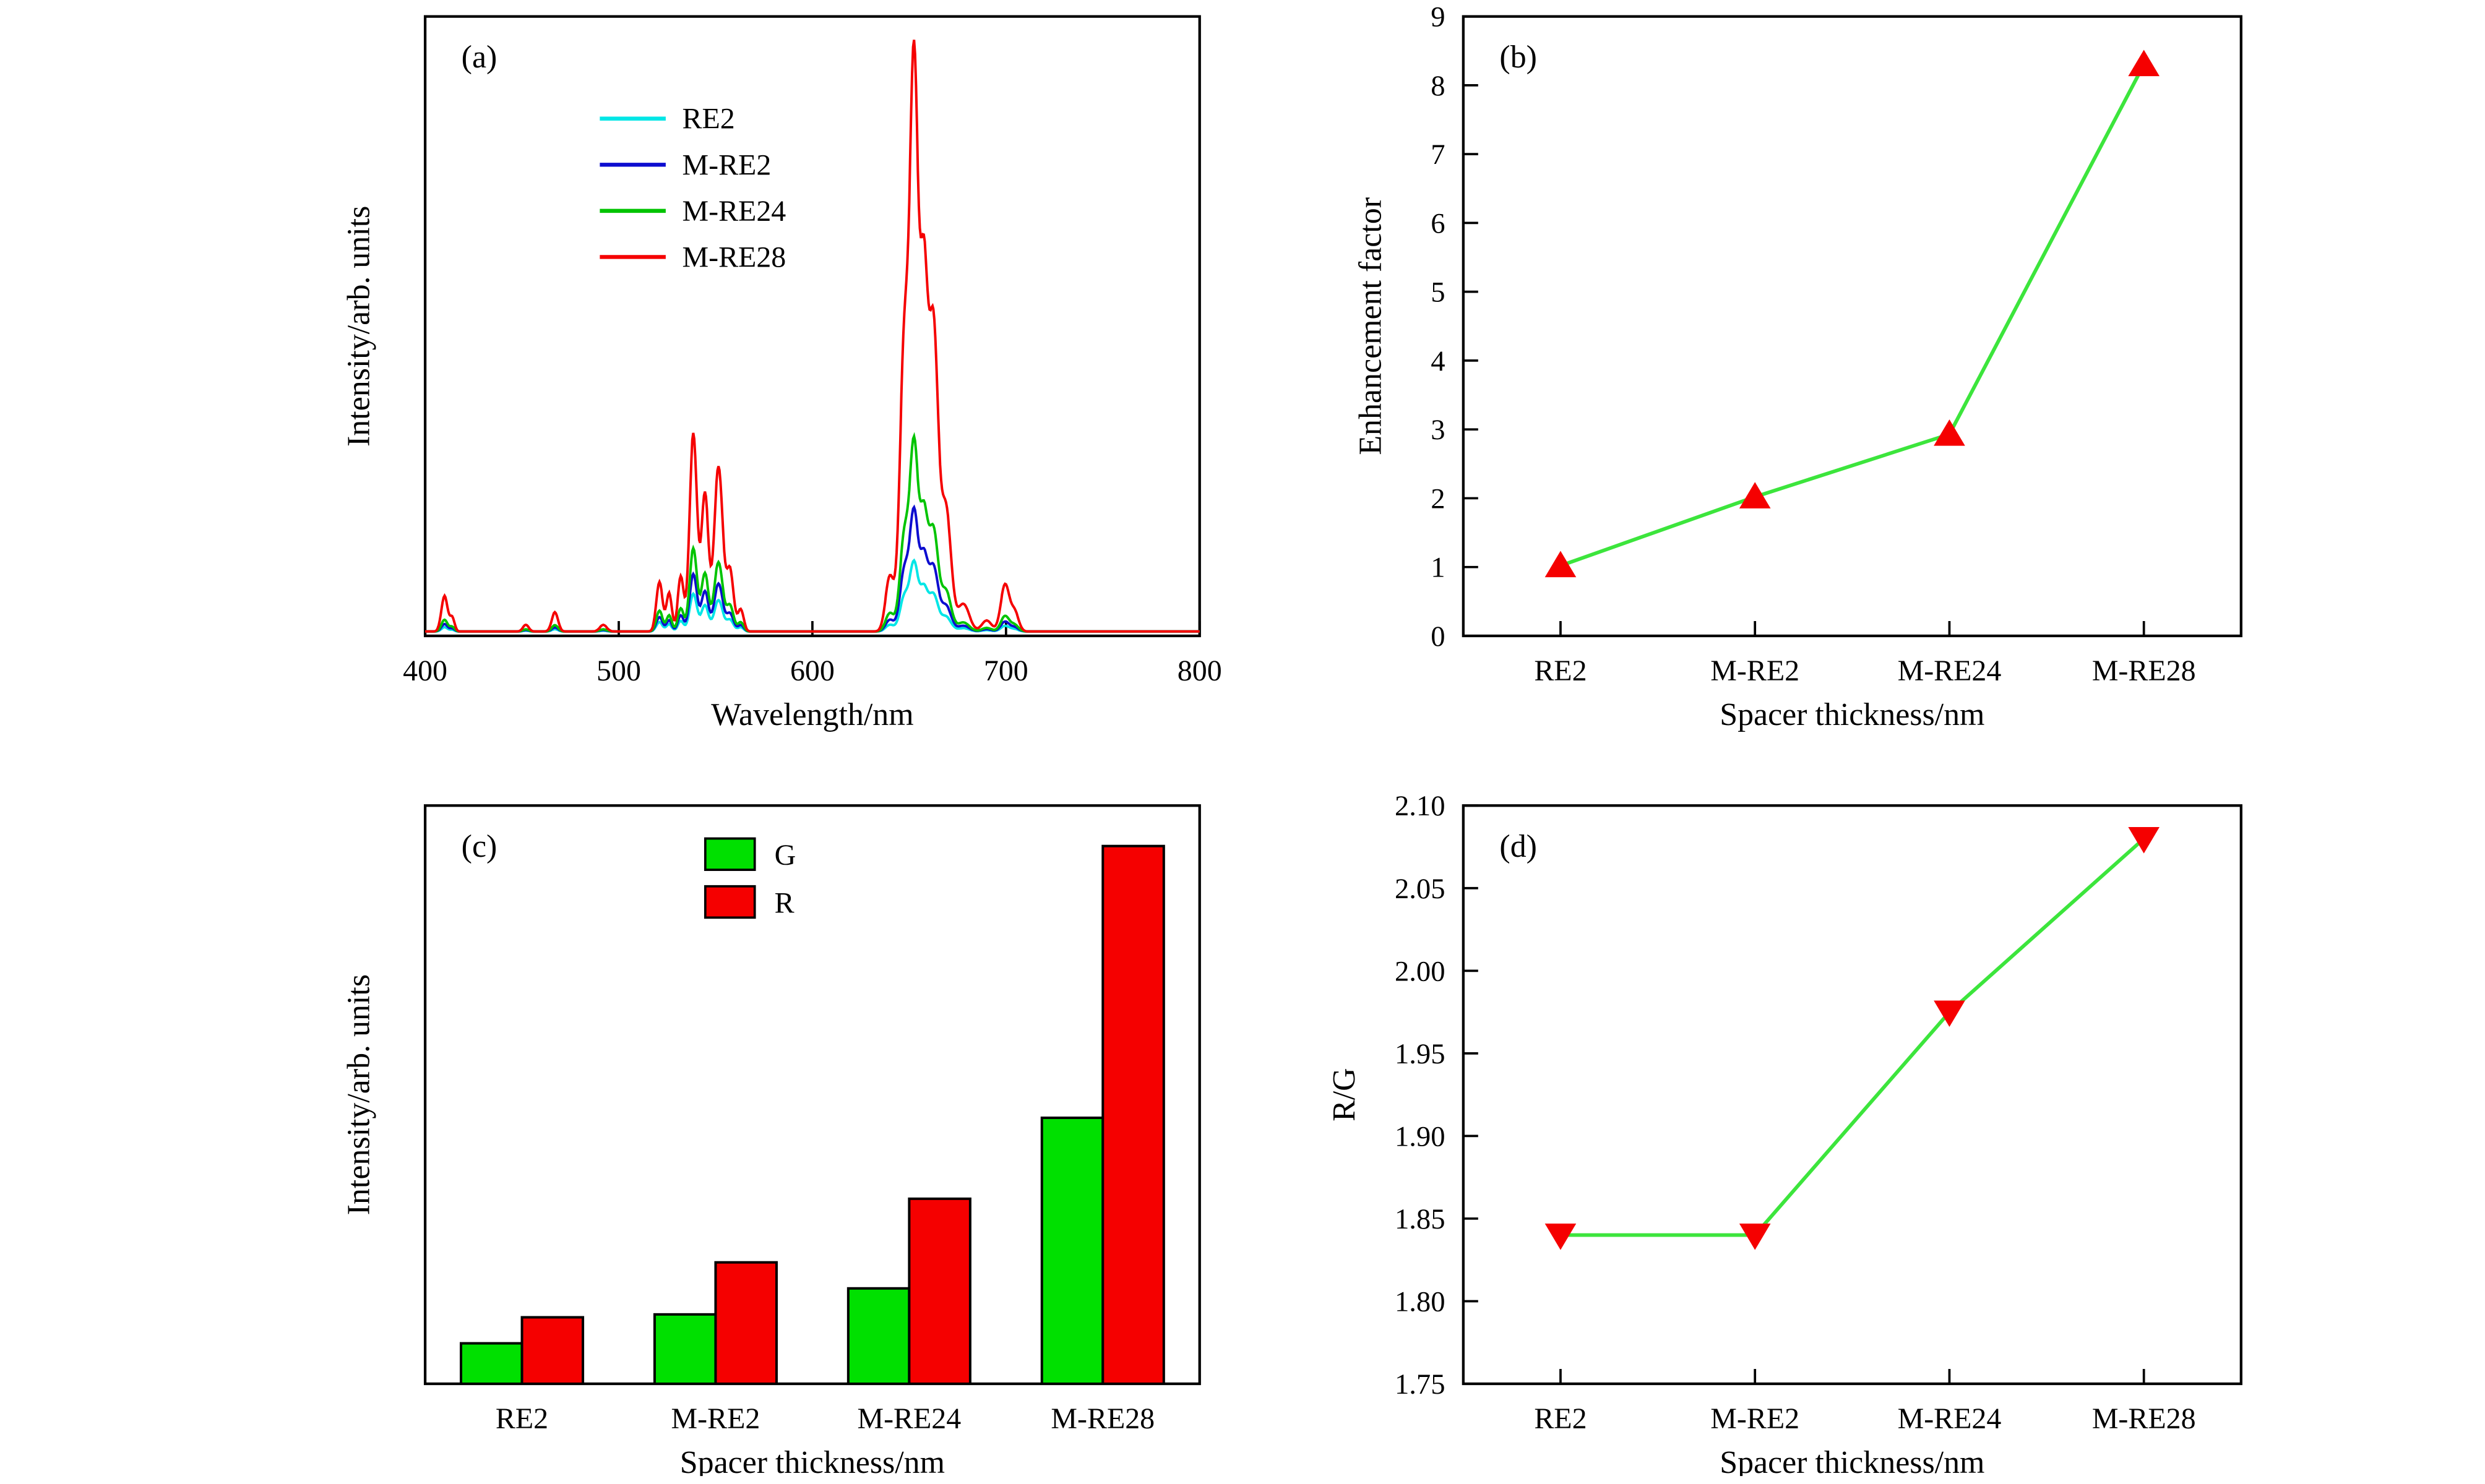 The height and width of the screenshot is (1484, 2485). What do you see at coordinates (939, 1291) in the screenshot?
I see `bar-R-M-RE24` at bounding box center [939, 1291].